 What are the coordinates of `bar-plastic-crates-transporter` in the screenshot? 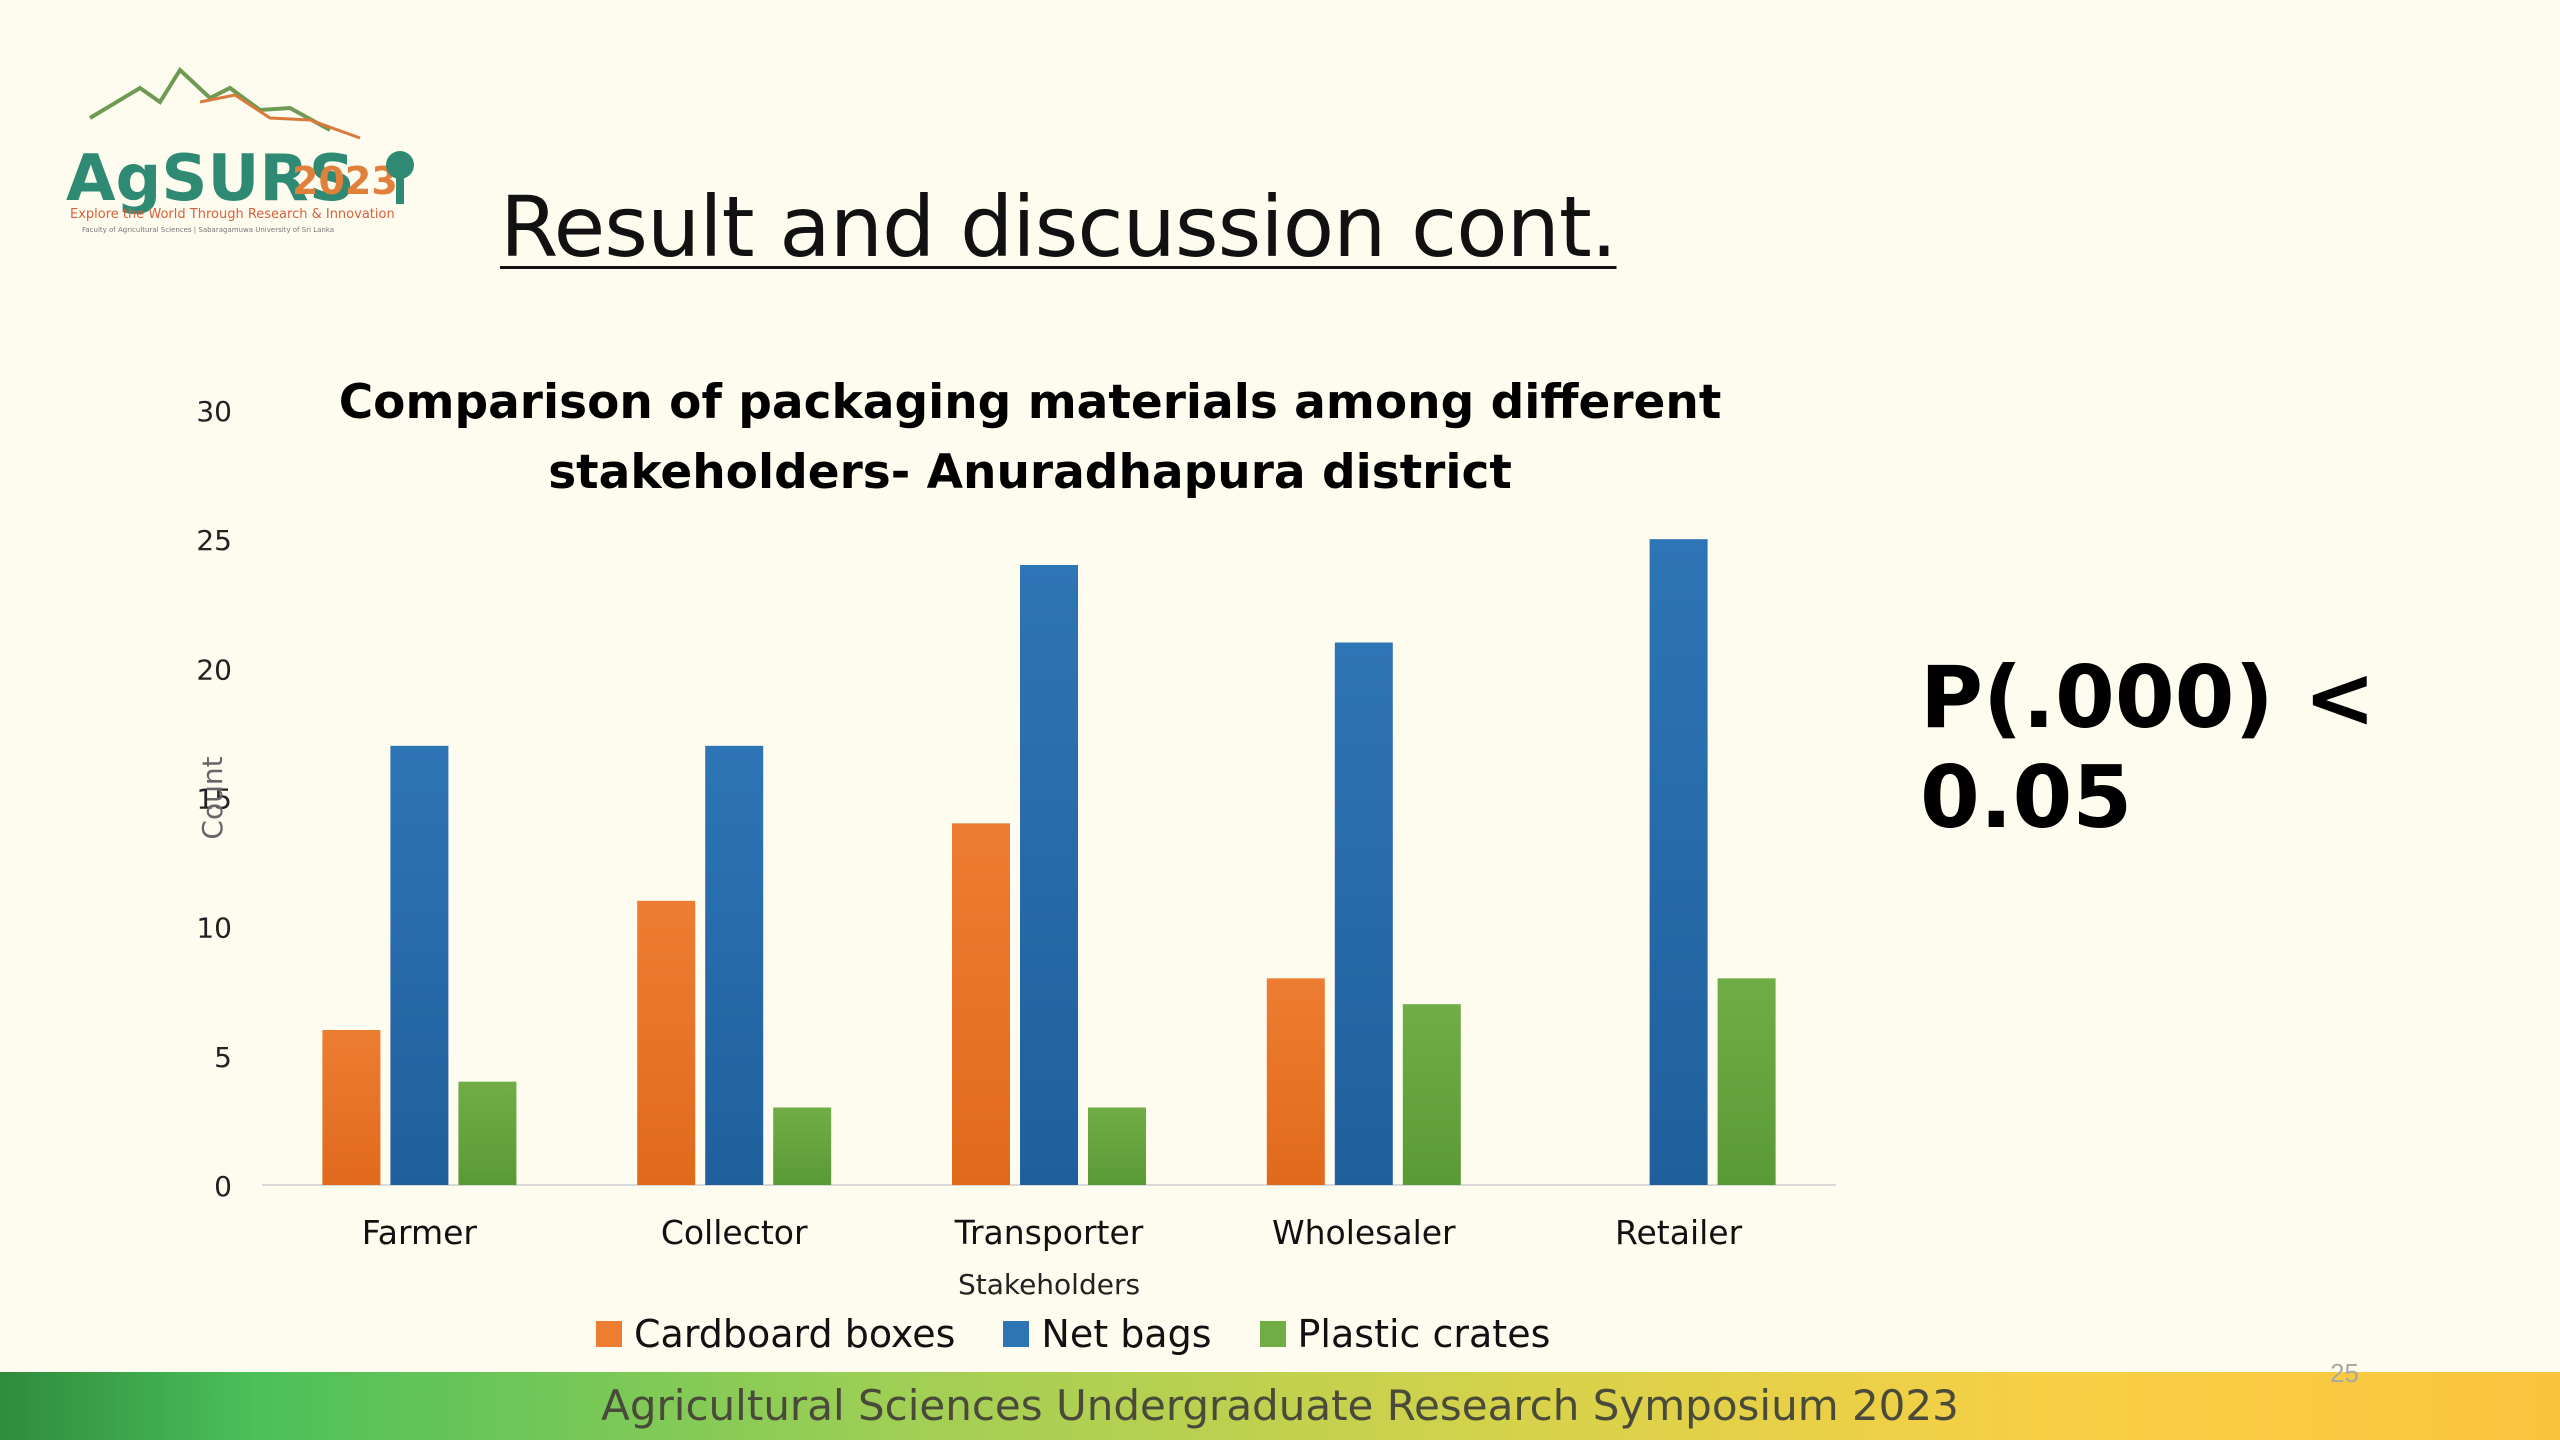 It's located at (1117, 1146).